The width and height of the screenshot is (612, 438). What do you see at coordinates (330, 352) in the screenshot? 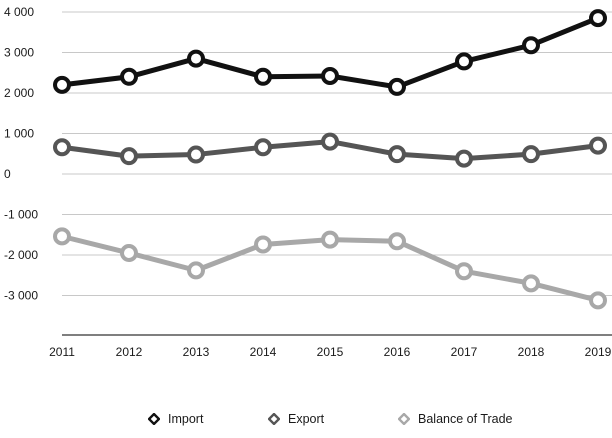
I see `x-tick-label: 2015` at bounding box center [330, 352].